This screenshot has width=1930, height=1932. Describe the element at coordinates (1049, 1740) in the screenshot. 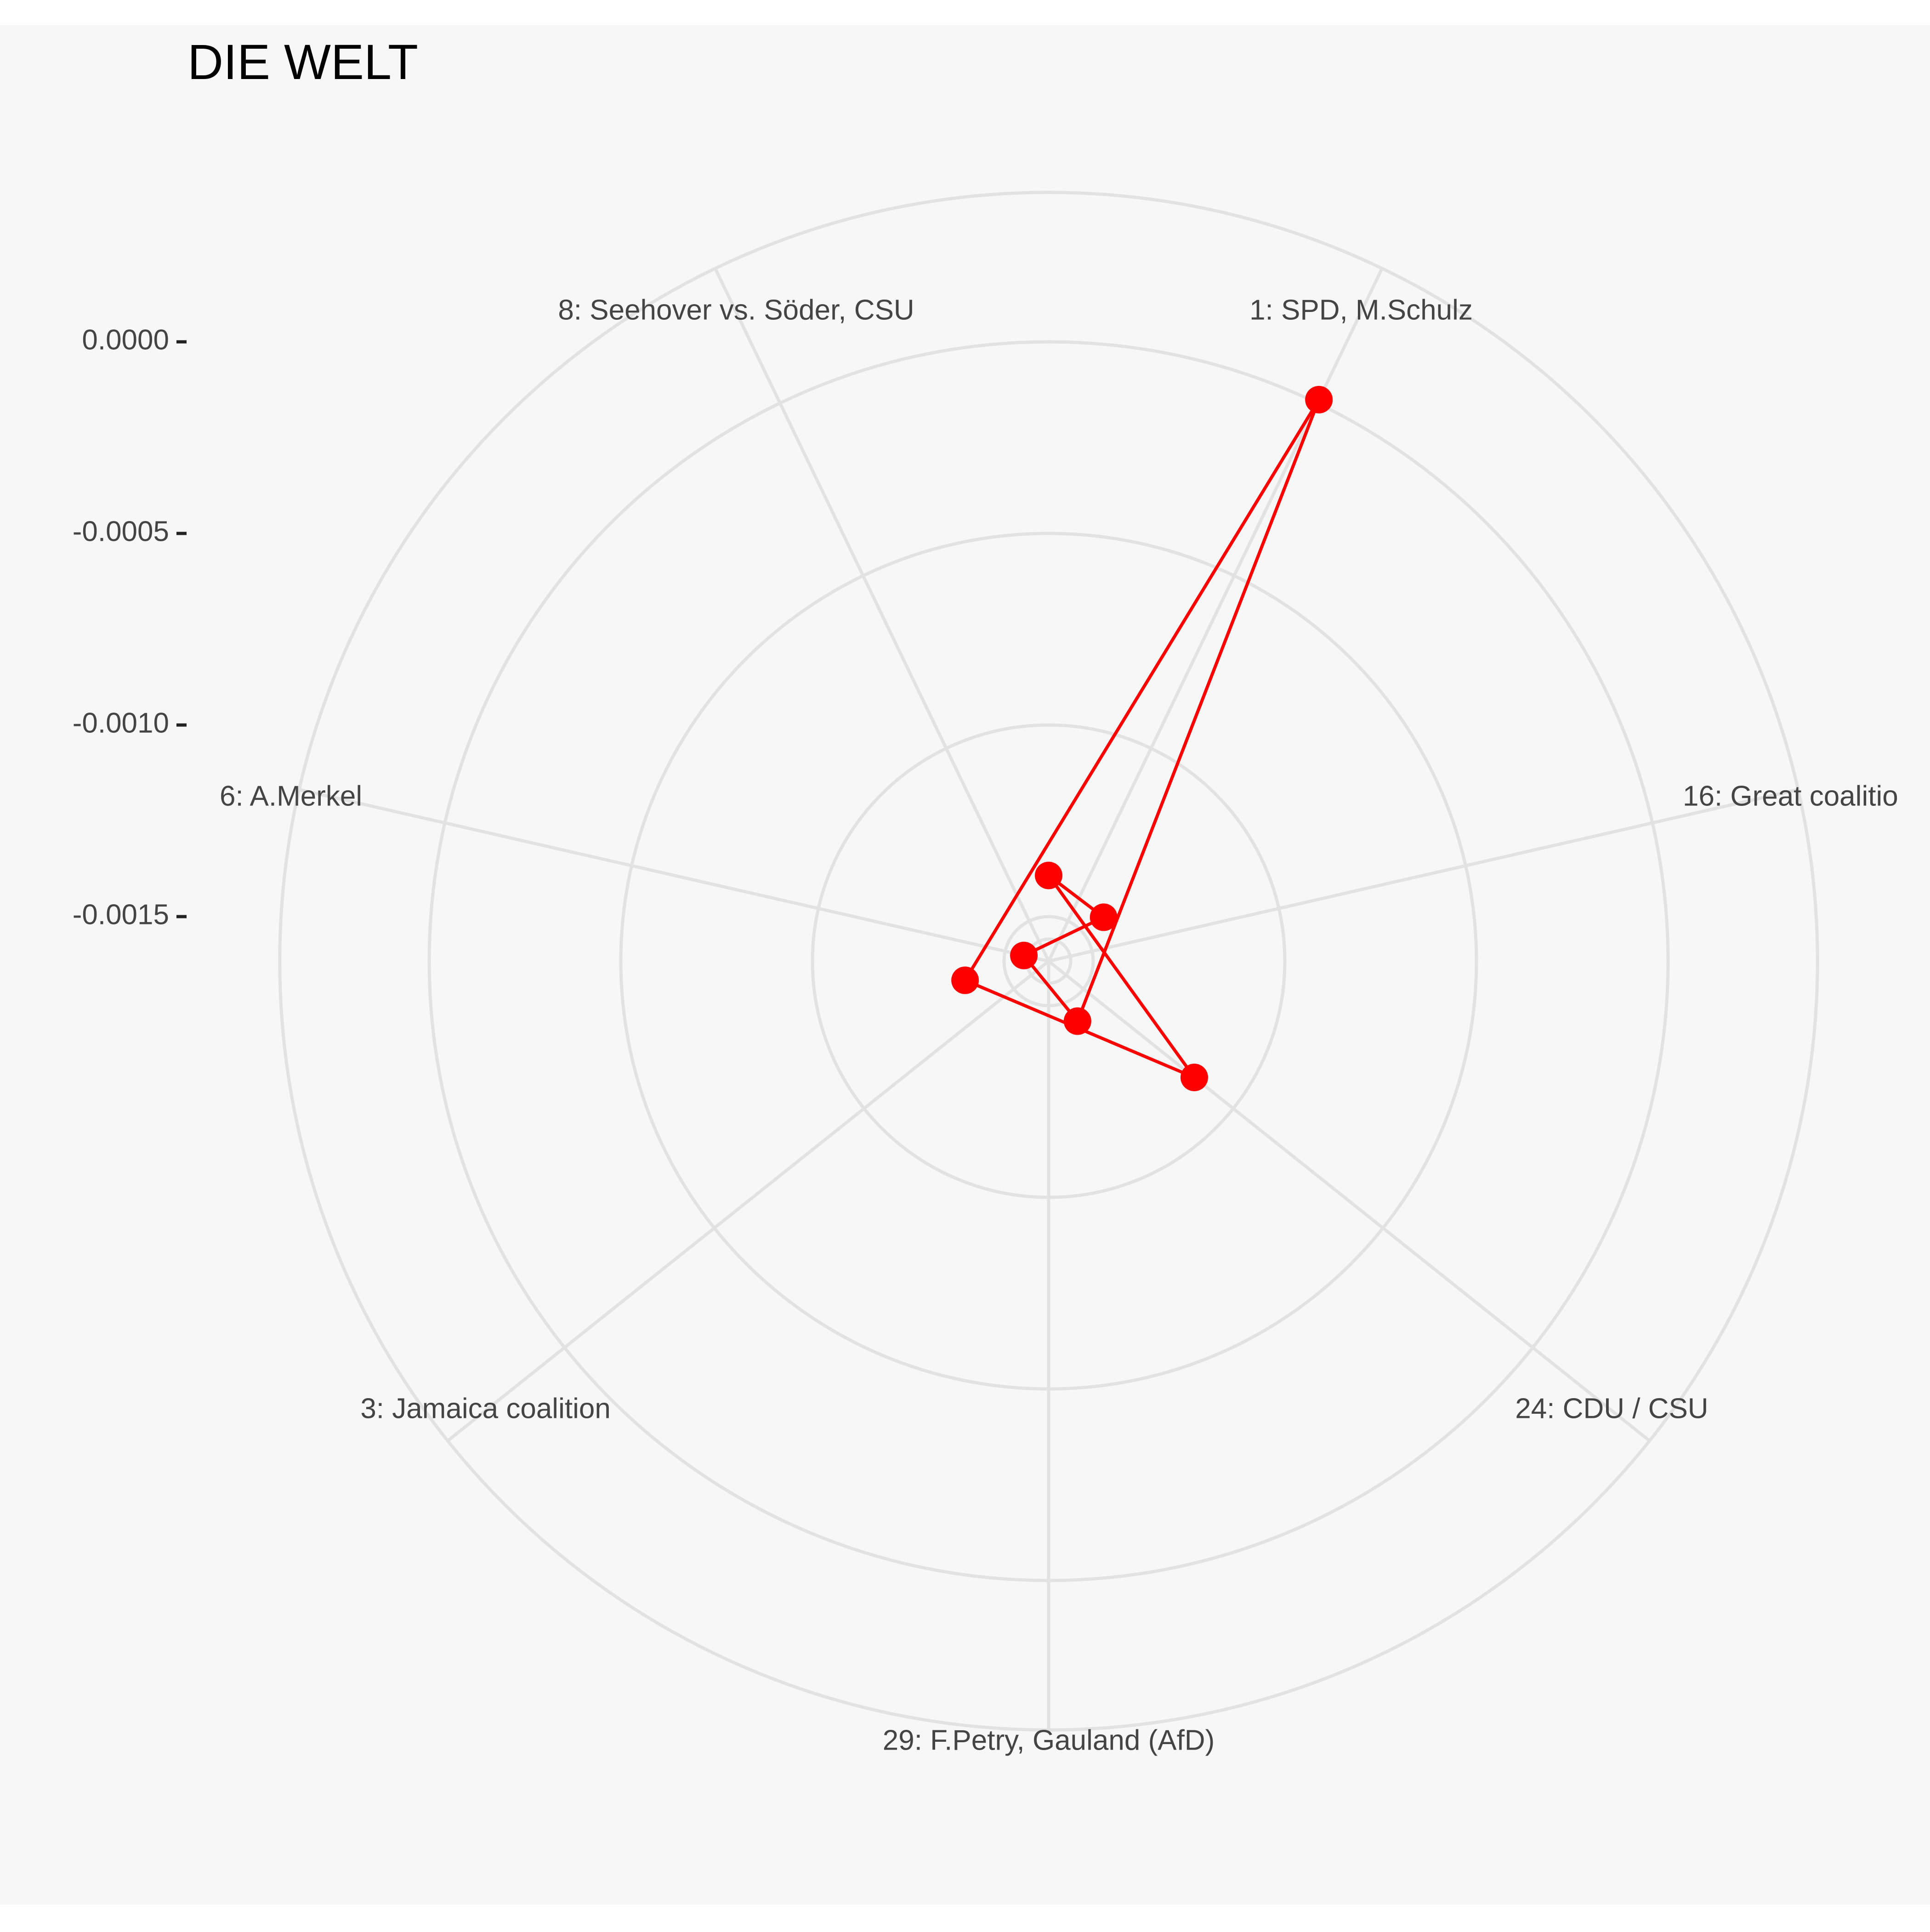

I see `category-label: 29: F.Petry, Gauland (AfD)` at that location.